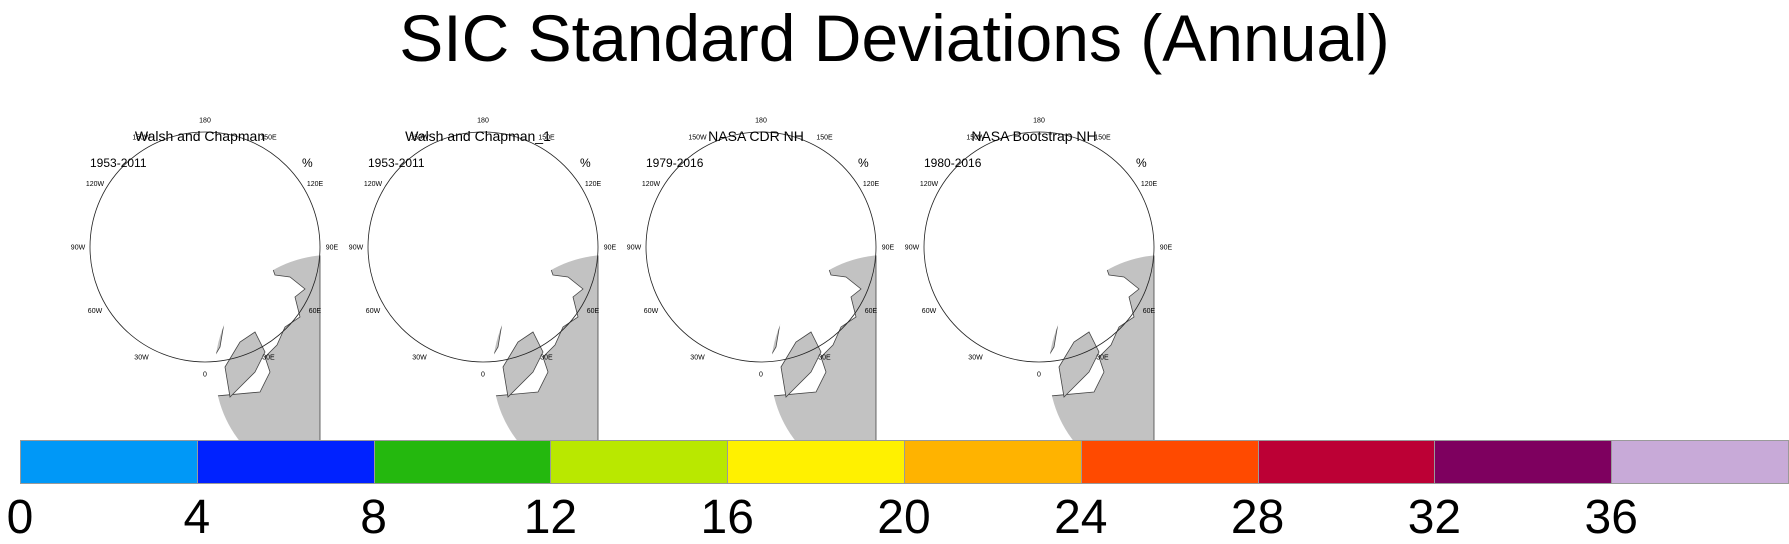  I want to click on panel-title: NASA CDR NH, so click(756, 136).